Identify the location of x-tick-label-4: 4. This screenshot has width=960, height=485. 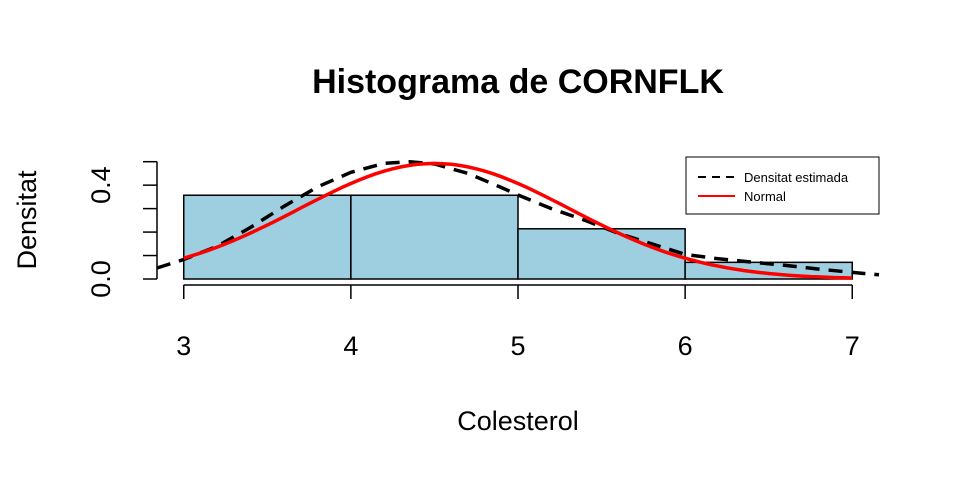
(350, 346).